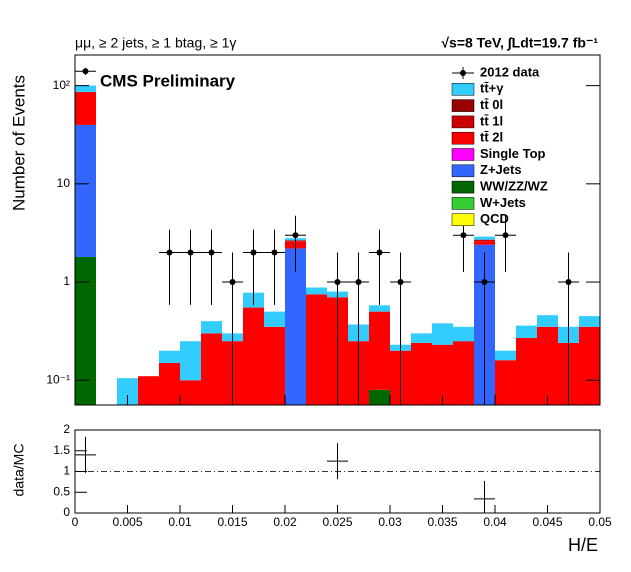 This screenshot has height=572, width=631. Describe the element at coordinates (491, 137) in the screenshot. I see `legend-label: tt̄ 2l` at that location.